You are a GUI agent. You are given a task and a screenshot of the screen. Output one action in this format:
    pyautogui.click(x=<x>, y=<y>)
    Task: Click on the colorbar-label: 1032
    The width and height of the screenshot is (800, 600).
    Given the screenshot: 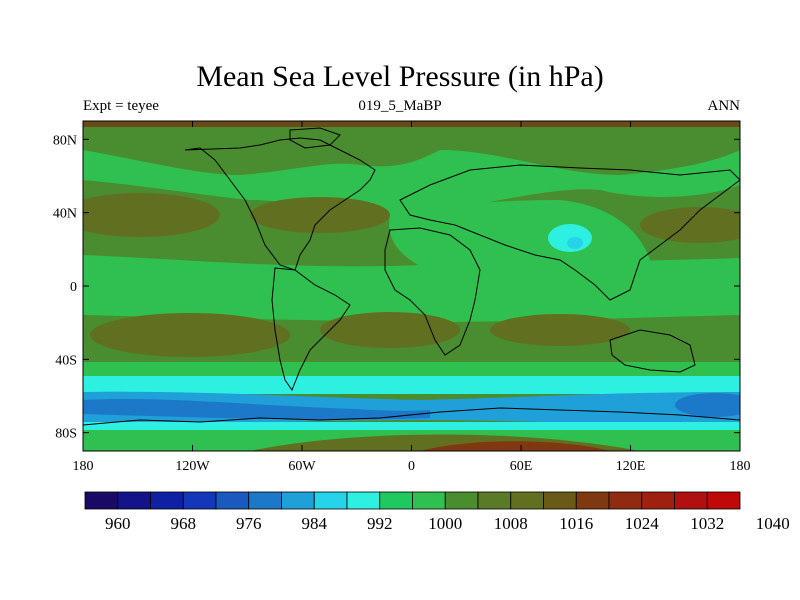 What is the action you would take?
    pyautogui.click(x=707, y=523)
    